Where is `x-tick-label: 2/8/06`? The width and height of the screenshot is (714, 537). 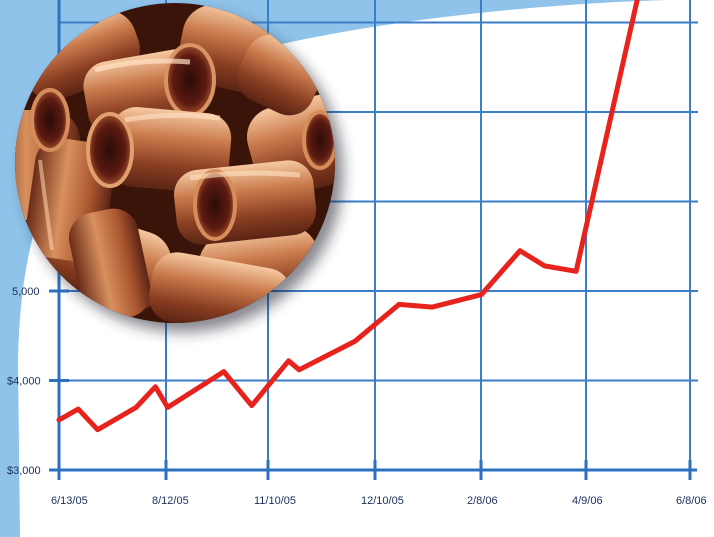
x-tick-label: 2/8/06 is located at coordinates (482, 501).